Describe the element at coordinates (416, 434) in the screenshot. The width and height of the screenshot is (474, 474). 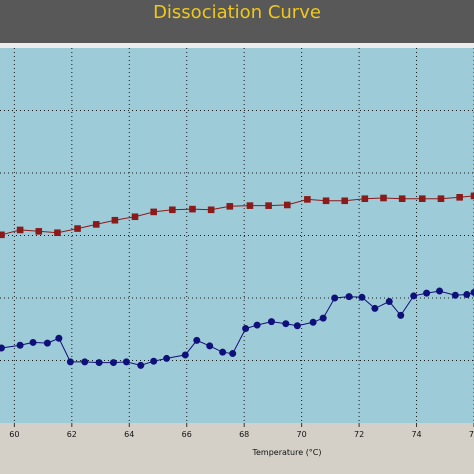
I see `x-tick-label: 74` at that location.